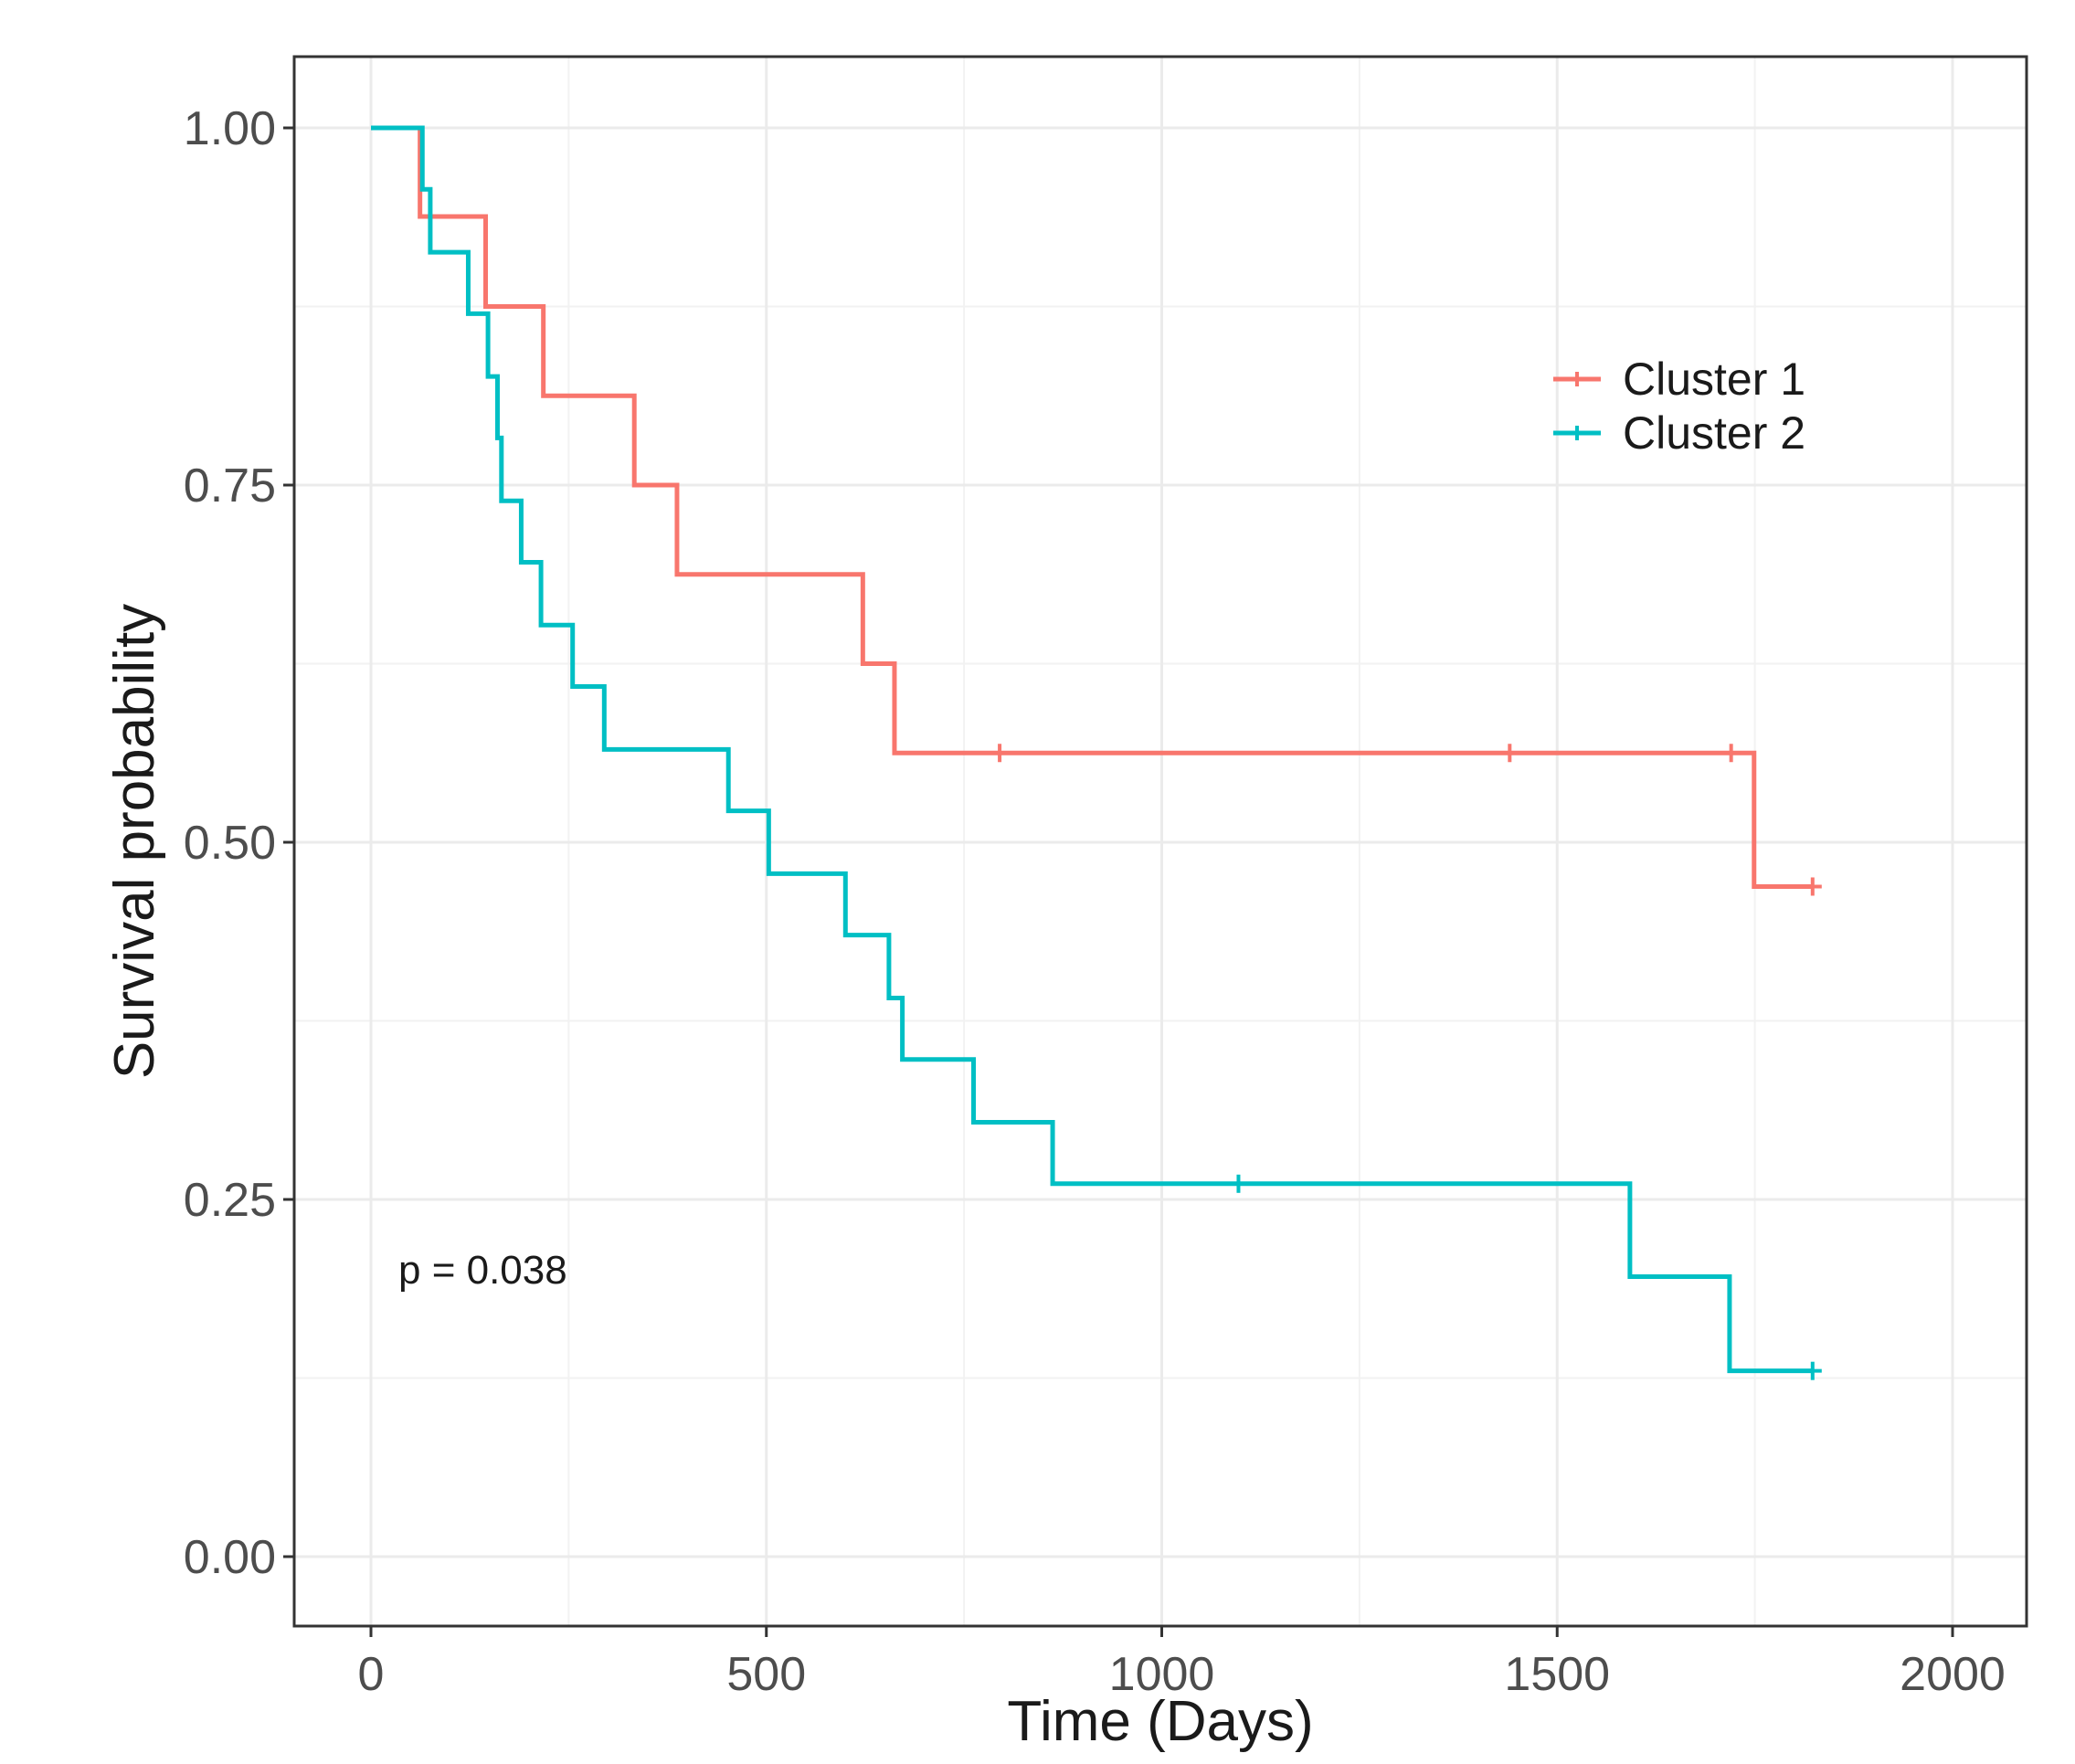 Image resolution: width=2075 pixels, height=1764 pixels. Describe the element at coordinates (1714, 433) in the screenshot. I see `legend-label-cluster-2: Cluster 2` at that location.